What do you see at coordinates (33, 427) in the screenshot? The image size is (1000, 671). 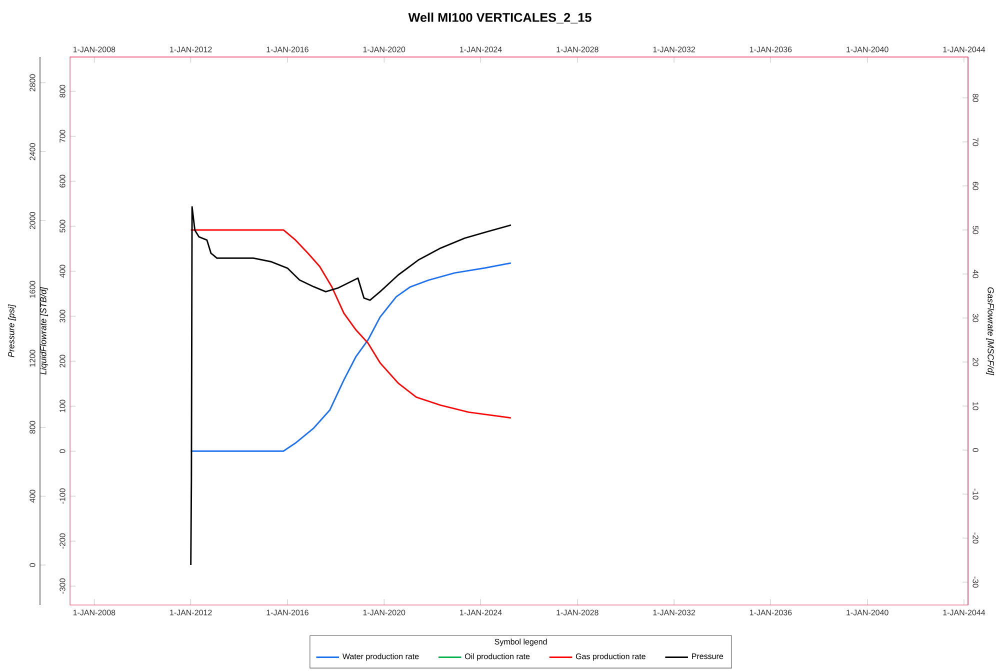 I see `y3-tick-label: 800` at bounding box center [33, 427].